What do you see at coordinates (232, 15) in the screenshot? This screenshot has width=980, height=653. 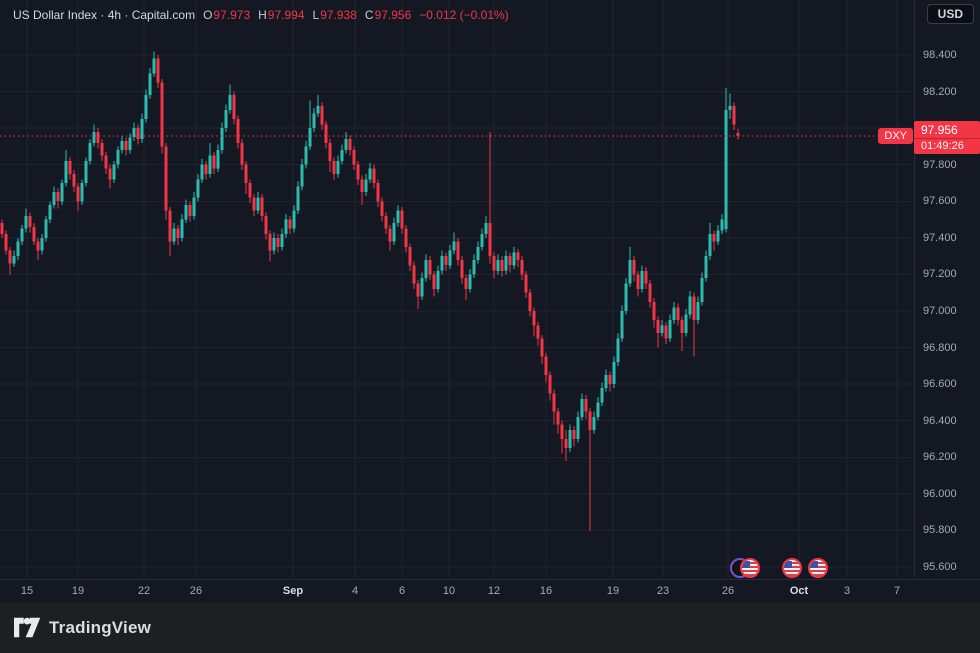 I see `open-value: 97.973` at bounding box center [232, 15].